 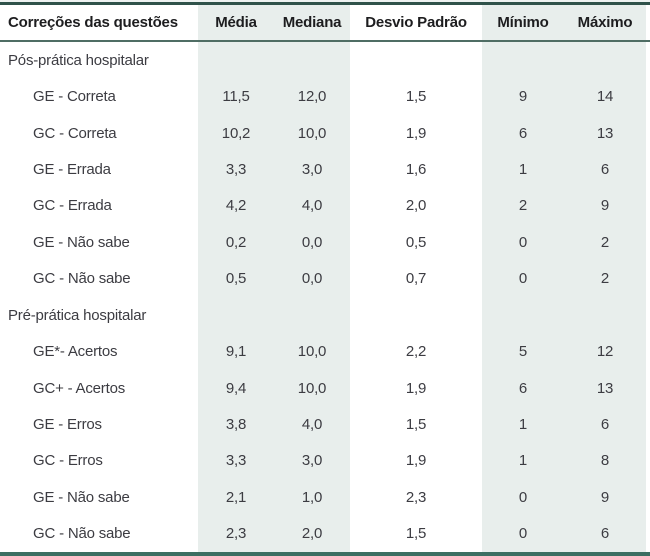 What do you see at coordinates (325, 41) in the screenshot?
I see `header-separator-rule` at bounding box center [325, 41].